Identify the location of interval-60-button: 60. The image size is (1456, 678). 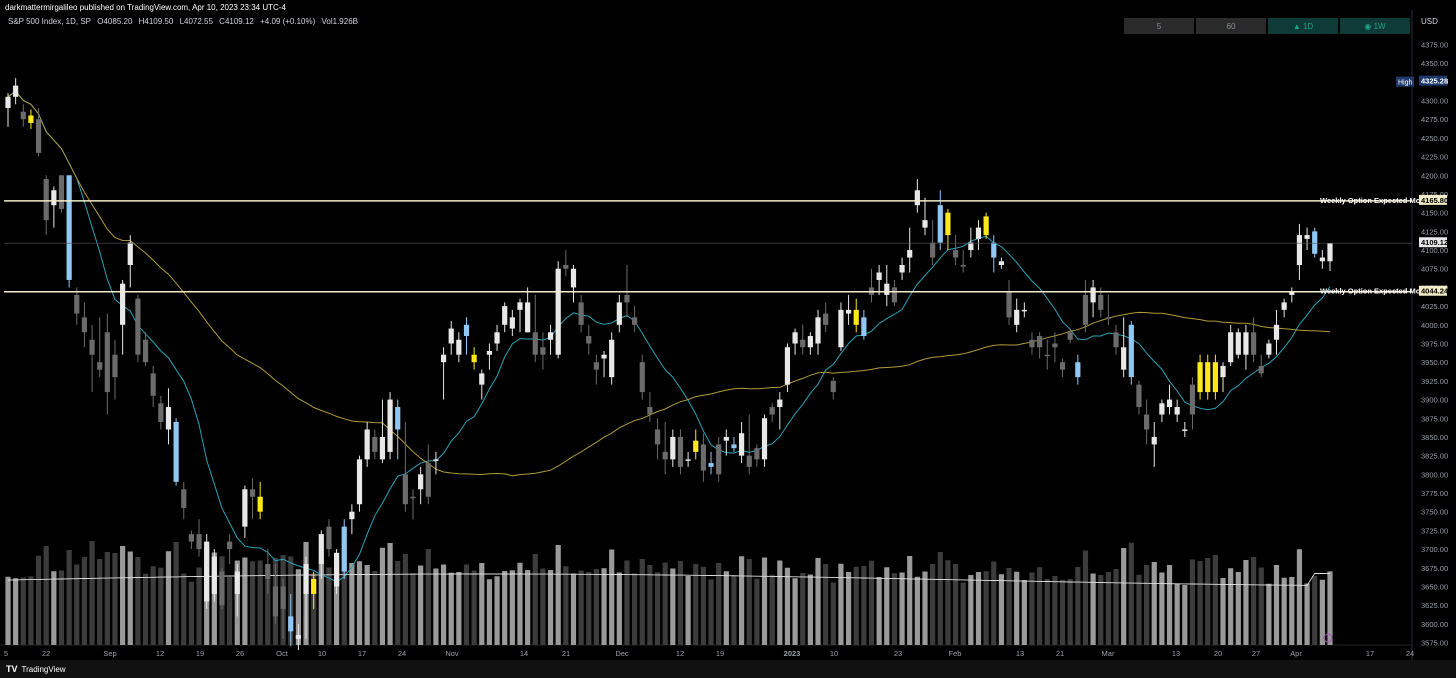
(1231, 26).